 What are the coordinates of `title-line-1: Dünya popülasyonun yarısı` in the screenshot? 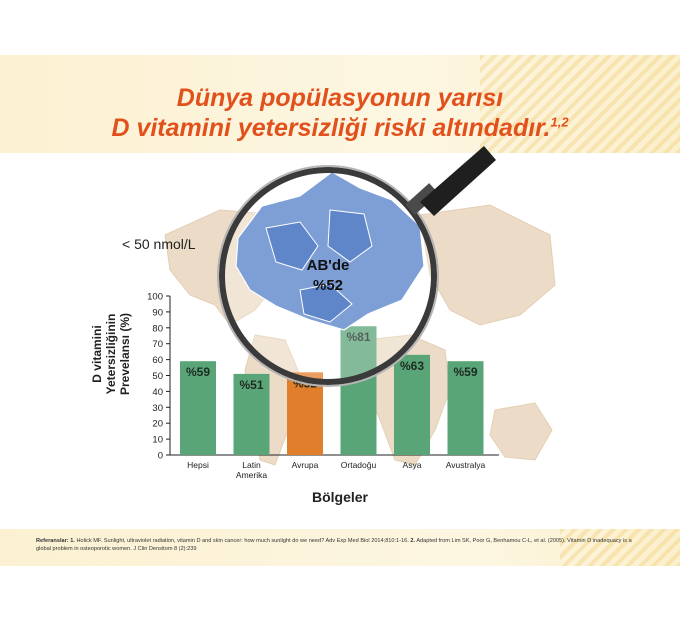 It's located at (340, 98).